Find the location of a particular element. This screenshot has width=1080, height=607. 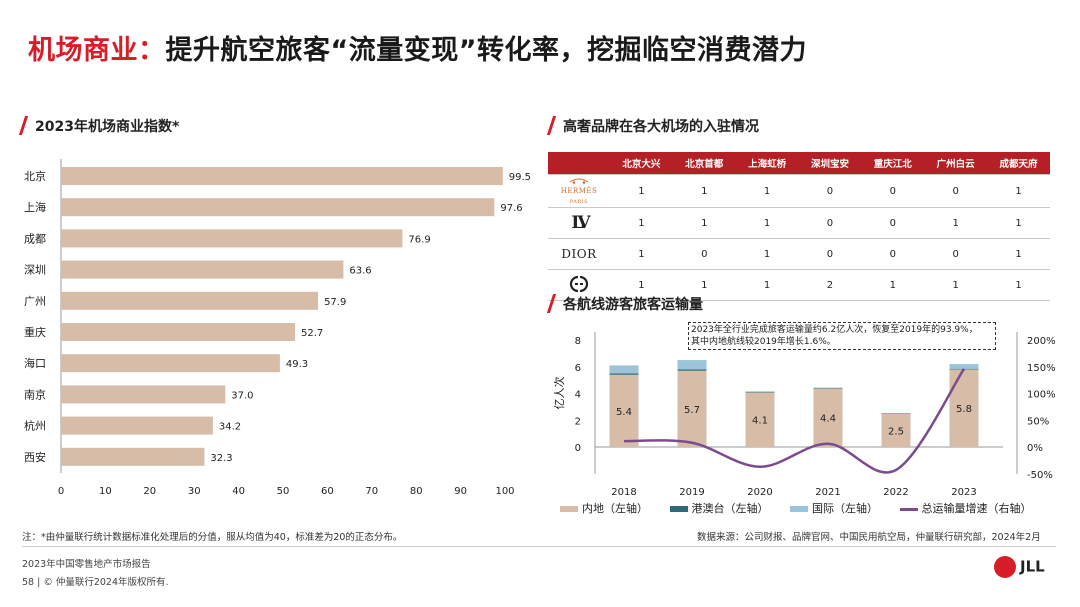

data-label: 4.4 is located at coordinates (828, 419).